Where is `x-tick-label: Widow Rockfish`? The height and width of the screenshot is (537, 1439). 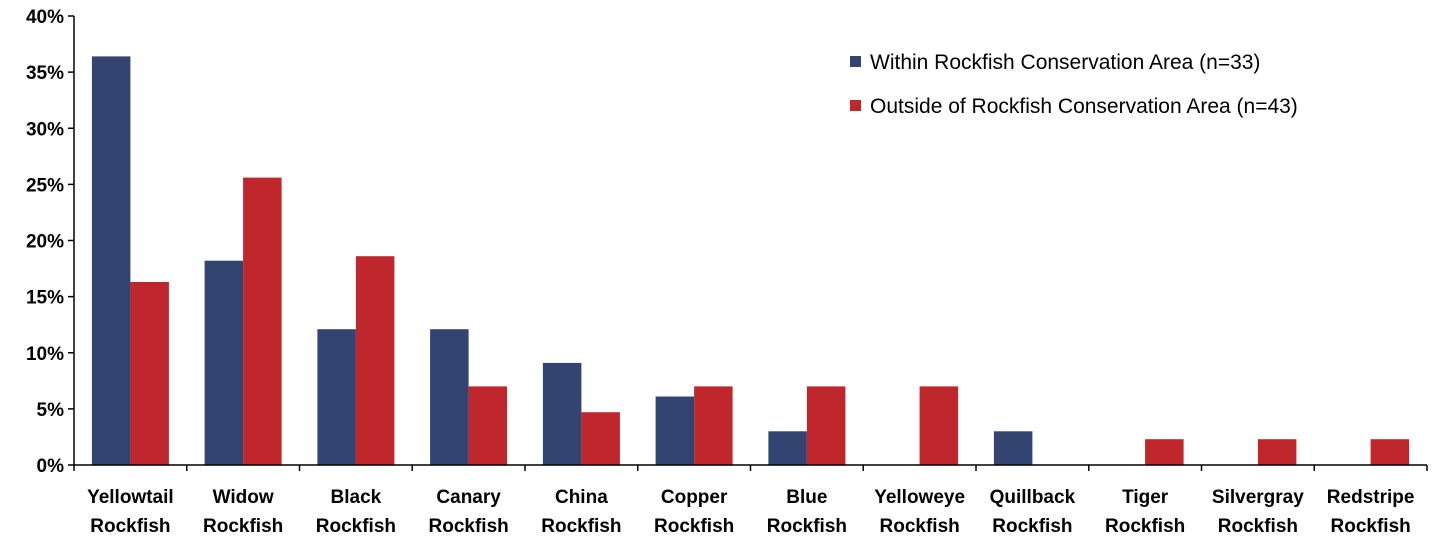
x-tick-label: Widow Rockfish is located at coordinates (243, 512).